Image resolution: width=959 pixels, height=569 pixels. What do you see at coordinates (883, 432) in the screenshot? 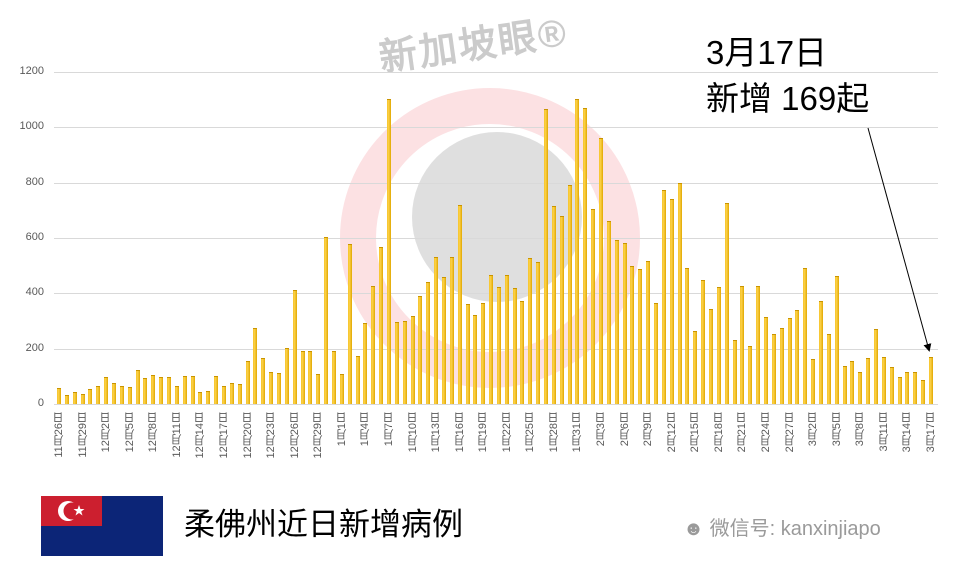
I see `x-tick-label: 3月11日` at bounding box center [883, 432].